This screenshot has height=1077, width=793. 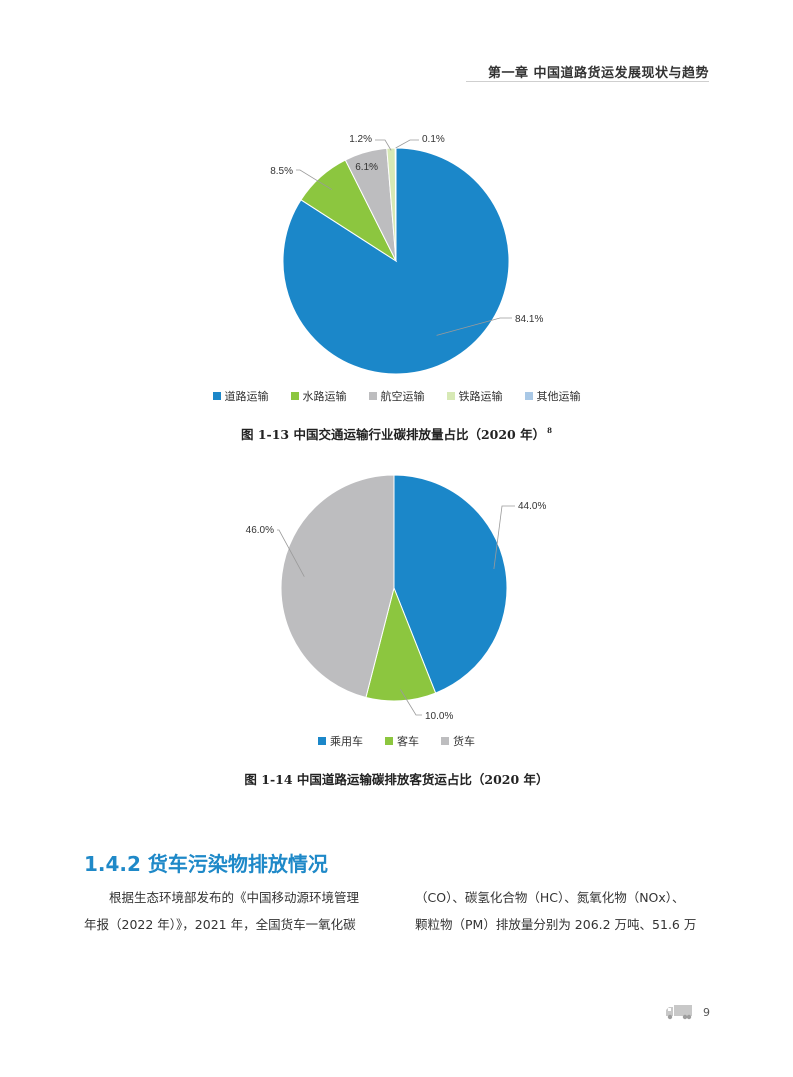 I want to click on legend-item-2-2: 货车, so click(x=458, y=741).